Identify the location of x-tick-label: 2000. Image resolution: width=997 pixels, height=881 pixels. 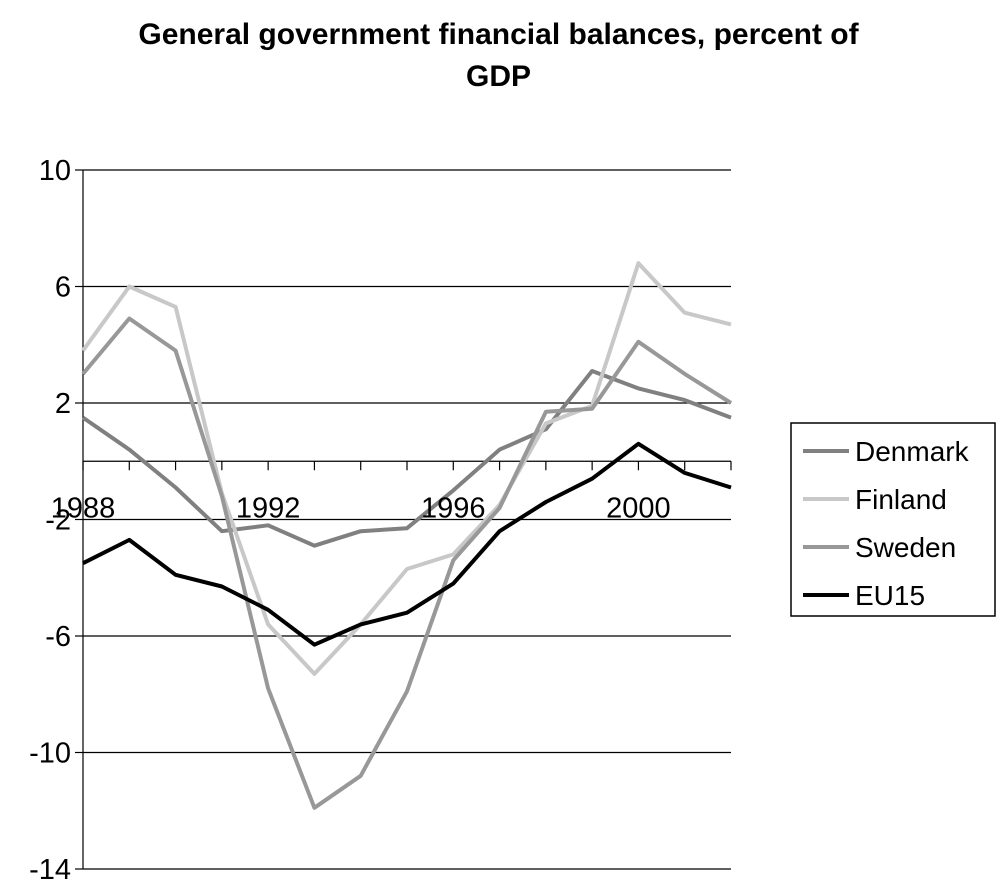
(638, 508).